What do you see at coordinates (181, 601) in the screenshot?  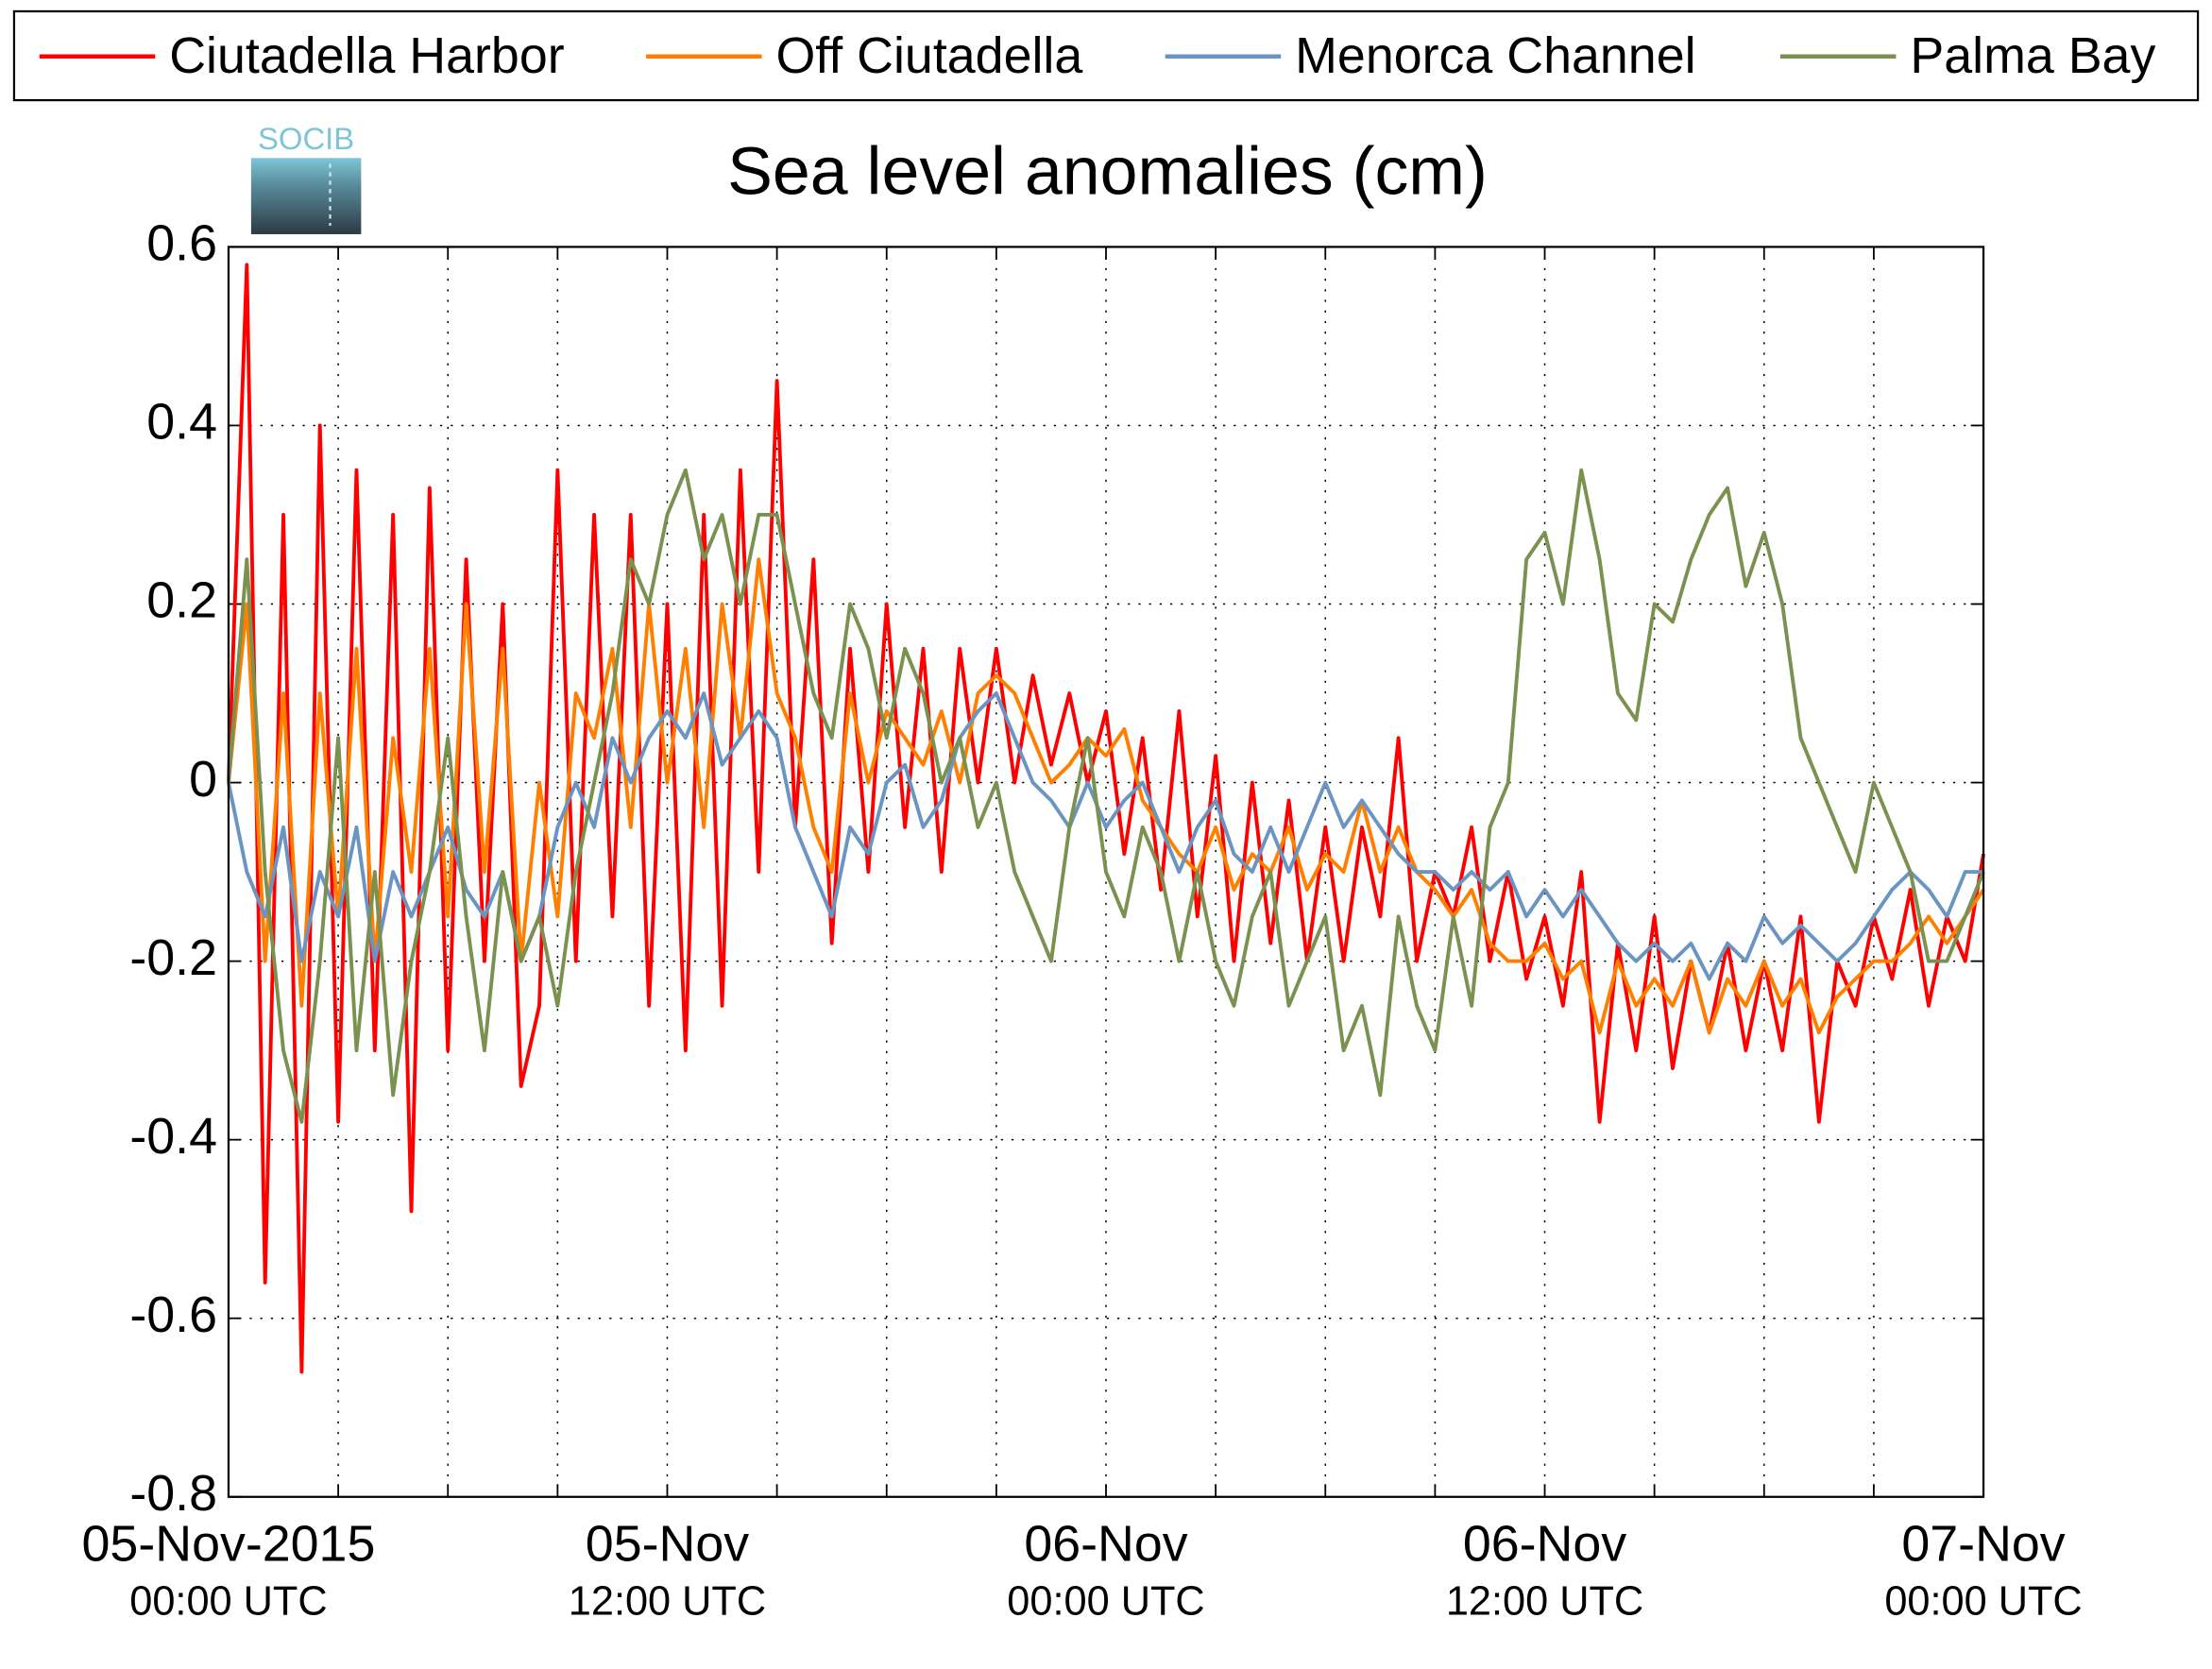 I see `y-tick-label: 0.2` at bounding box center [181, 601].